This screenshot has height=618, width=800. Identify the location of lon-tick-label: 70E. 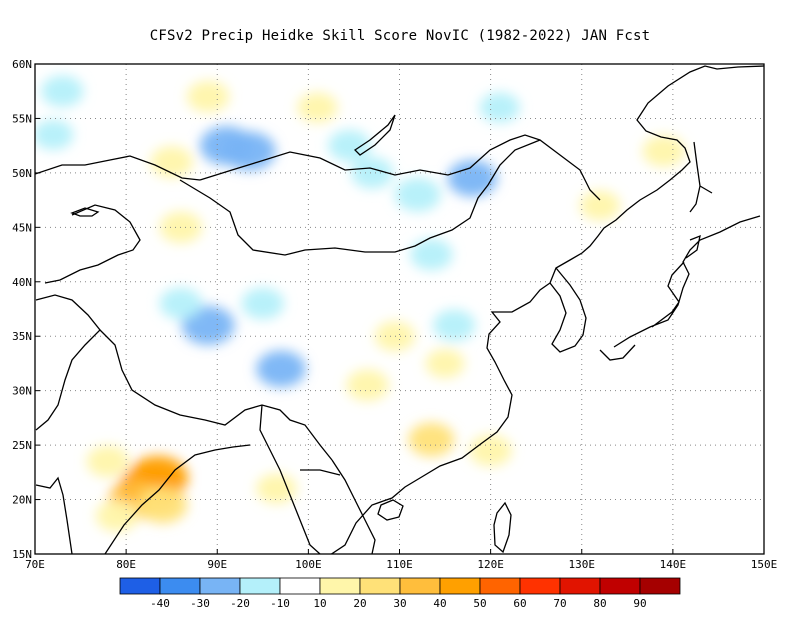
(35, 564).